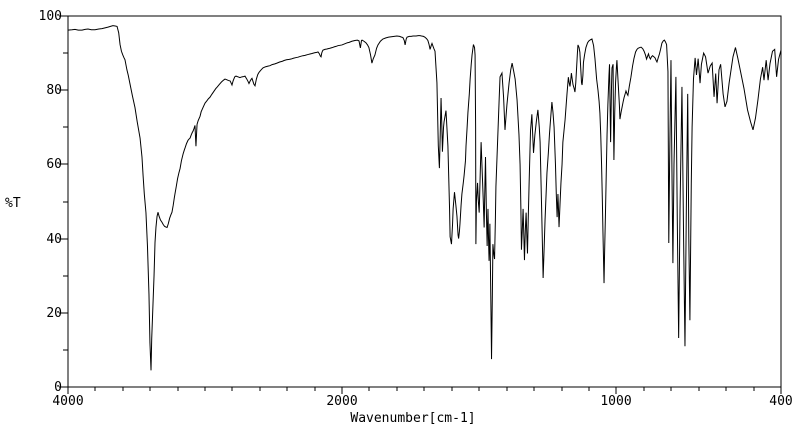 The width and height of the screenshot is (800, 441). I want to click on x-axis-label: Wavenumber[cm-1], so click(412, 418).